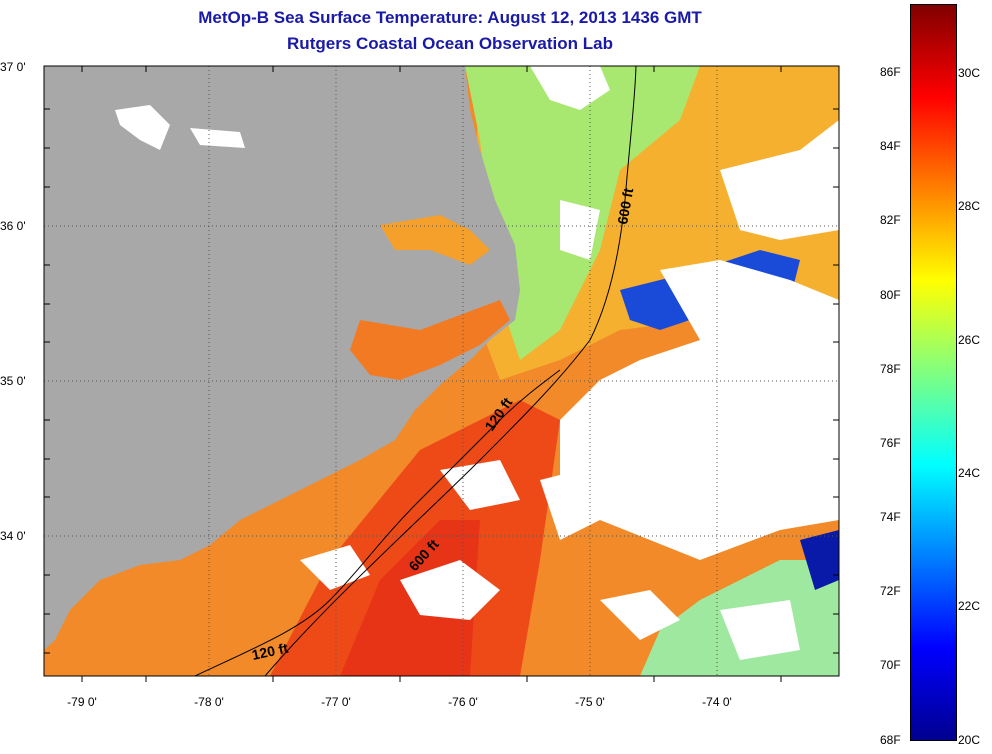 Image resolution: width=992 pixels, height=754 pixels. What do you see at coordinates (82, 702) in the screenshot?
I see `lon-label-79: -79 0'` at bounding box center [82, 702].